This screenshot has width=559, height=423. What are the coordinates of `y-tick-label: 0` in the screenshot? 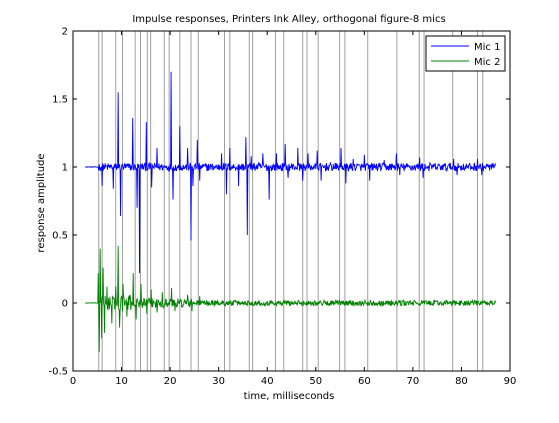 It's located at (65, 304).